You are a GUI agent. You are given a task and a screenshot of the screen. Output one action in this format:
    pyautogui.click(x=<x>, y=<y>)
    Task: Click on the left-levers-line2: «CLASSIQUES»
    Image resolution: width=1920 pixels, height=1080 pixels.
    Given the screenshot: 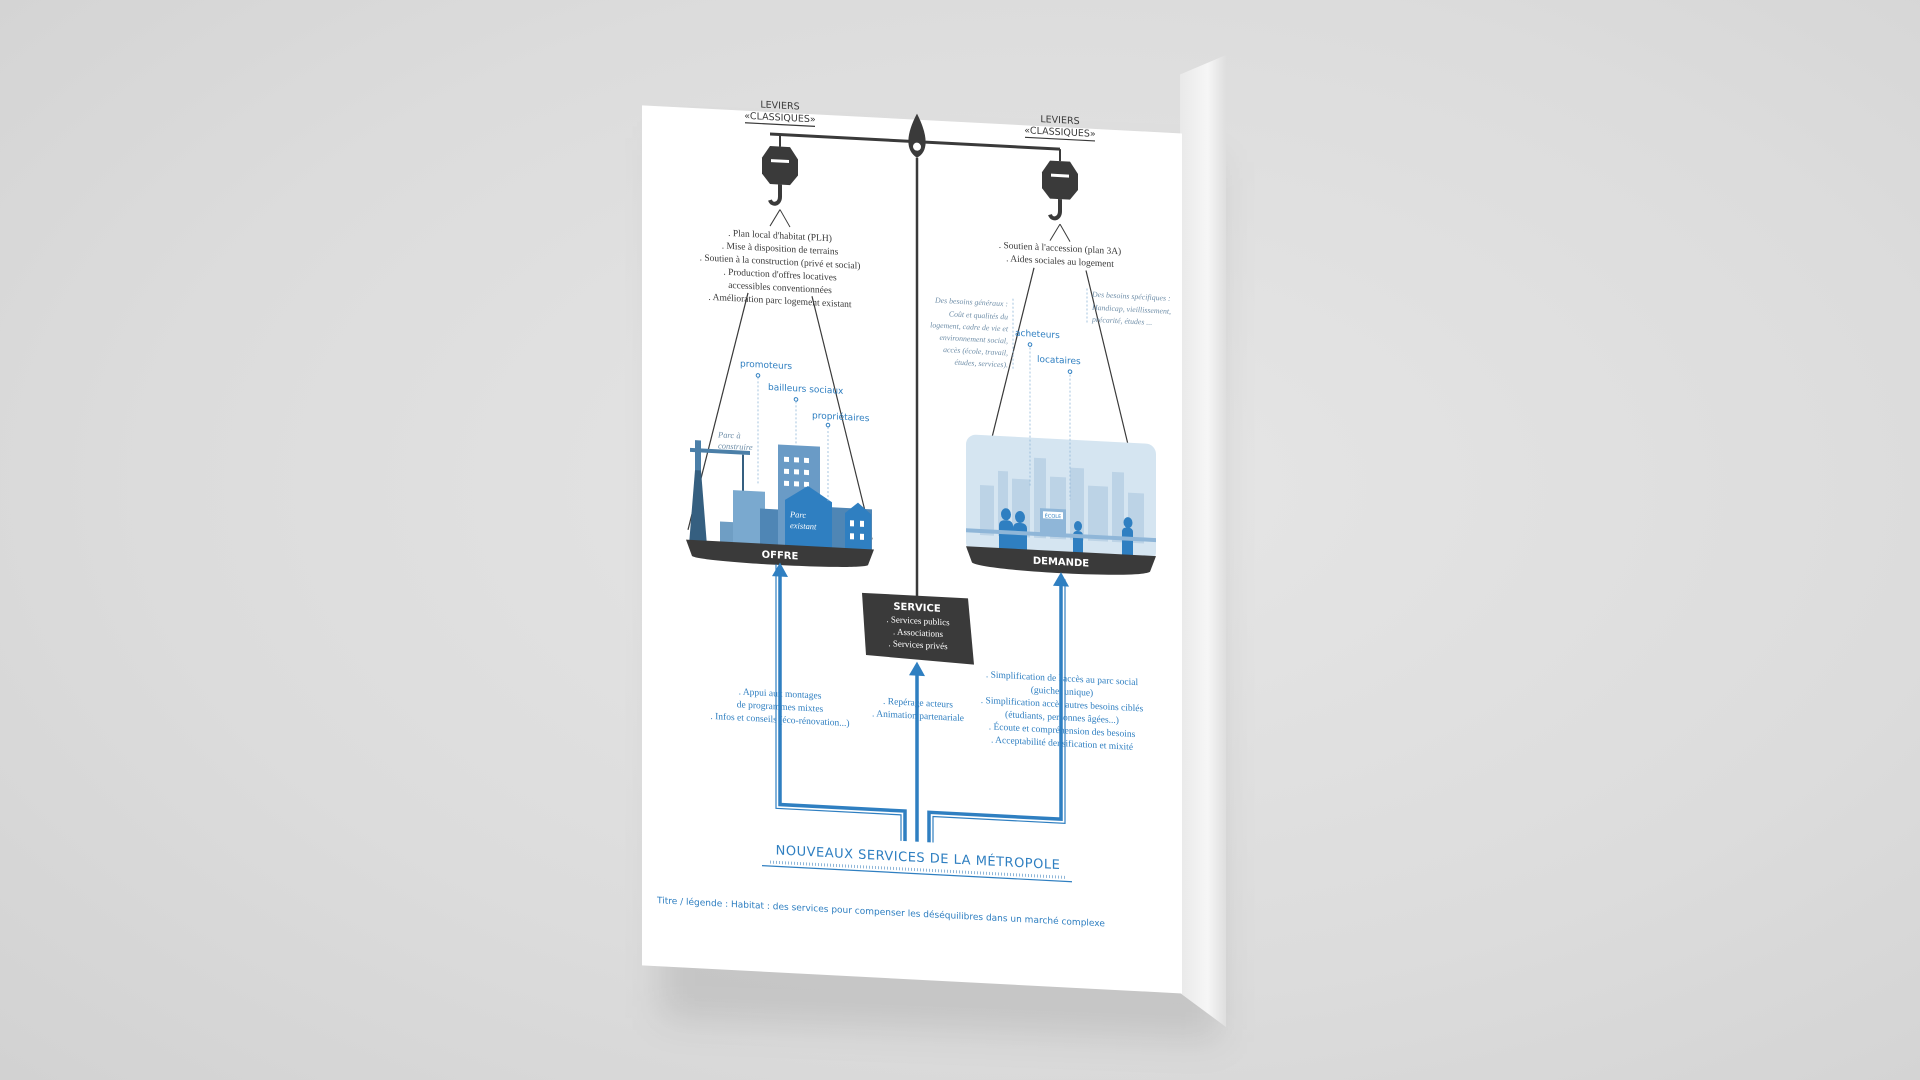 What is the action you would take?
    pyautogui.click(x=780, y=118)
    